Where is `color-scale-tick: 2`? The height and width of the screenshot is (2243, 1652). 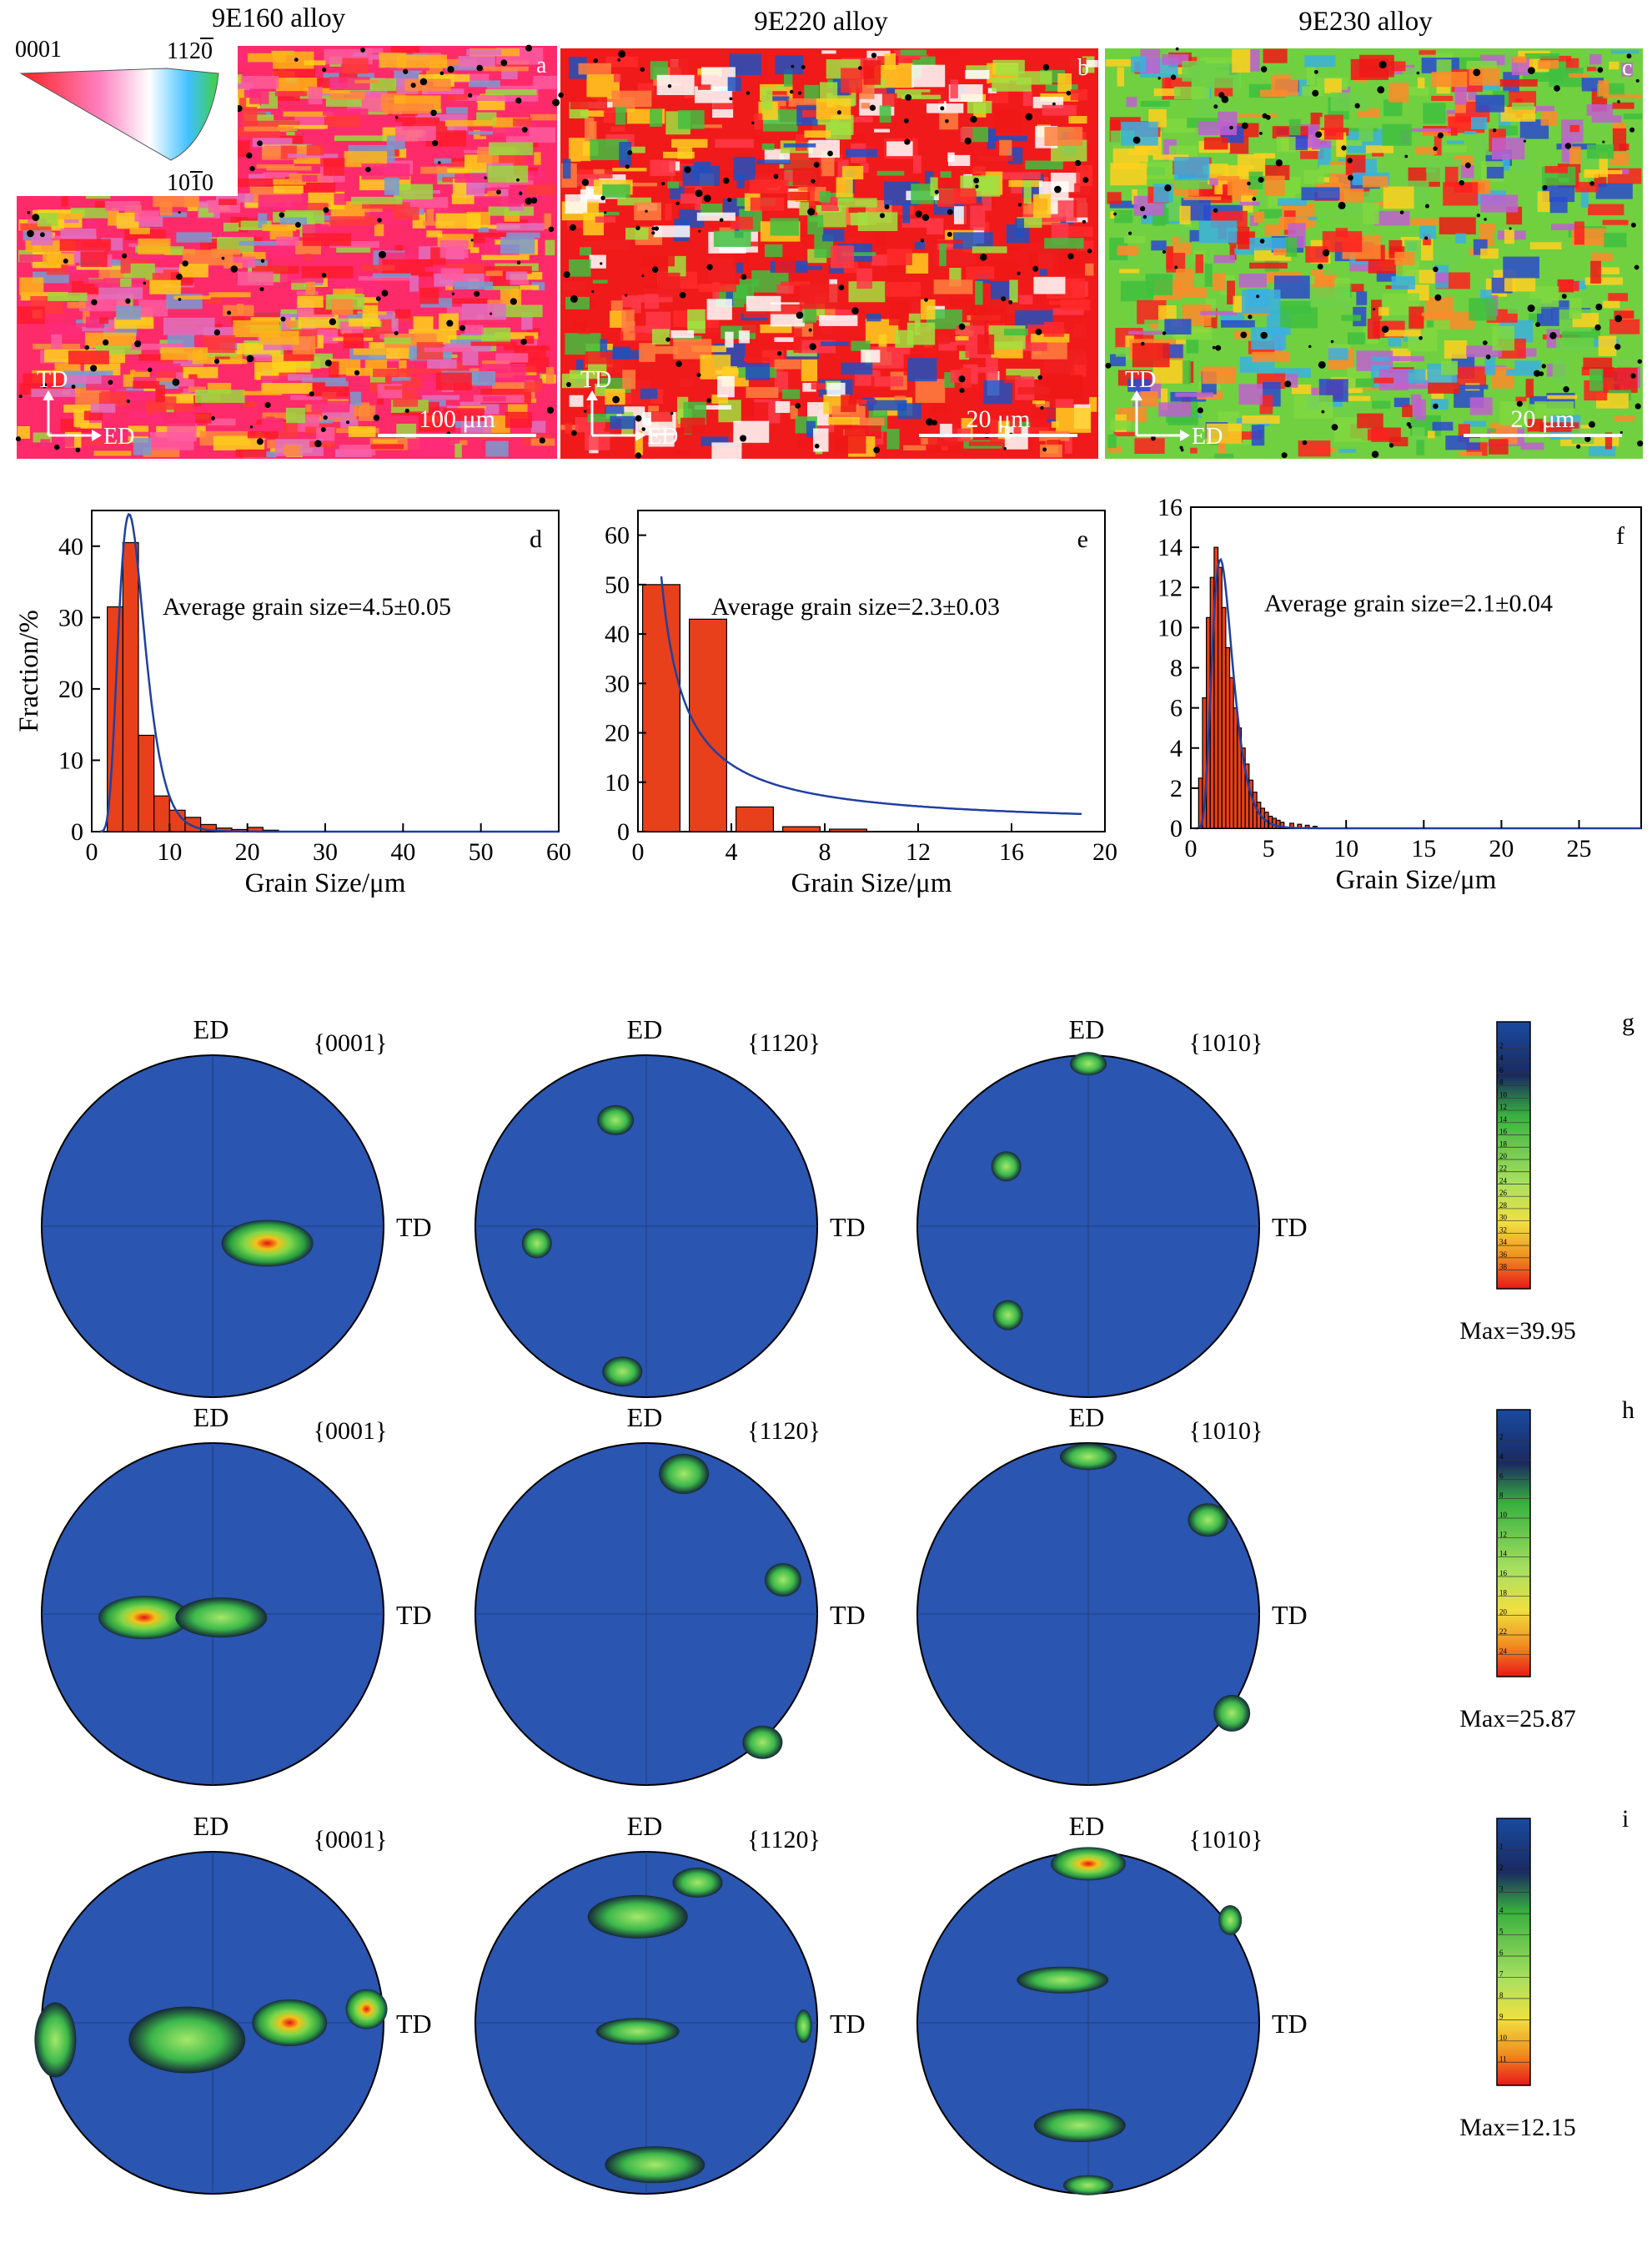
color-scale-tick: 2 is located at coordinates (1501, 1437).